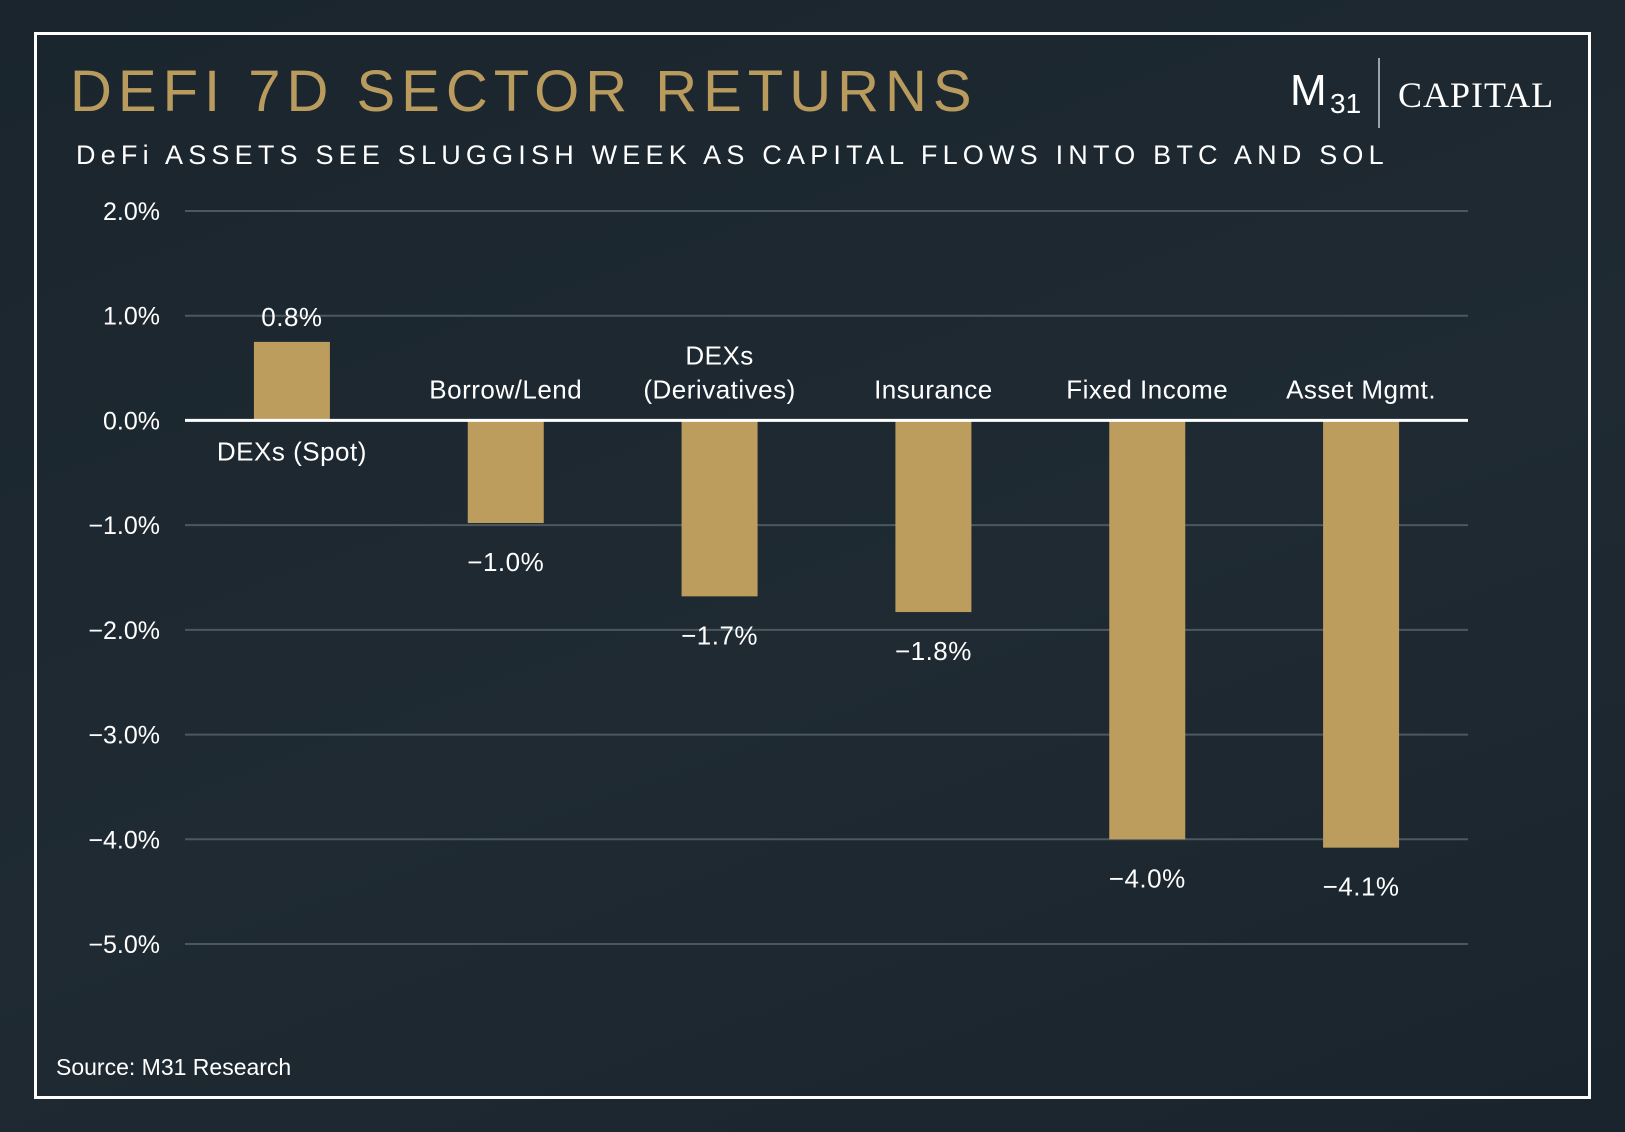 This screenshot has width=1625, height=1132. Describe the element at coordinates (1361, 887) in the screenshot. I see `data-label: −4.1%` at that location.